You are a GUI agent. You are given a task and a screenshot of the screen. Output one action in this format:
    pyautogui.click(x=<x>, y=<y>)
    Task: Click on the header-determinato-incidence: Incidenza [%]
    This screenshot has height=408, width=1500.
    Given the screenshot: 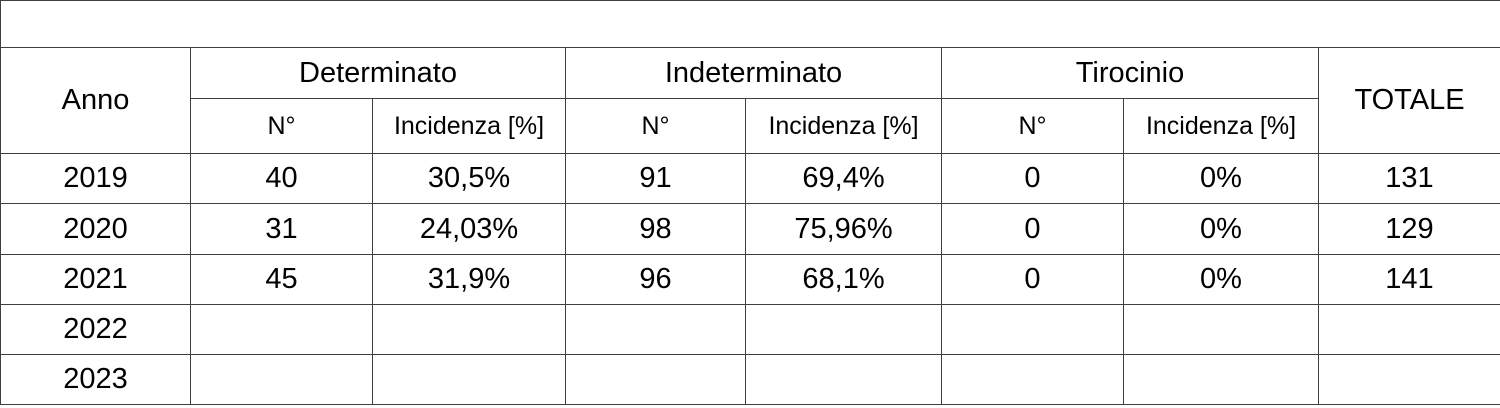 What is the action you would take?
    pyautogui.click(x=469, y=126)
    